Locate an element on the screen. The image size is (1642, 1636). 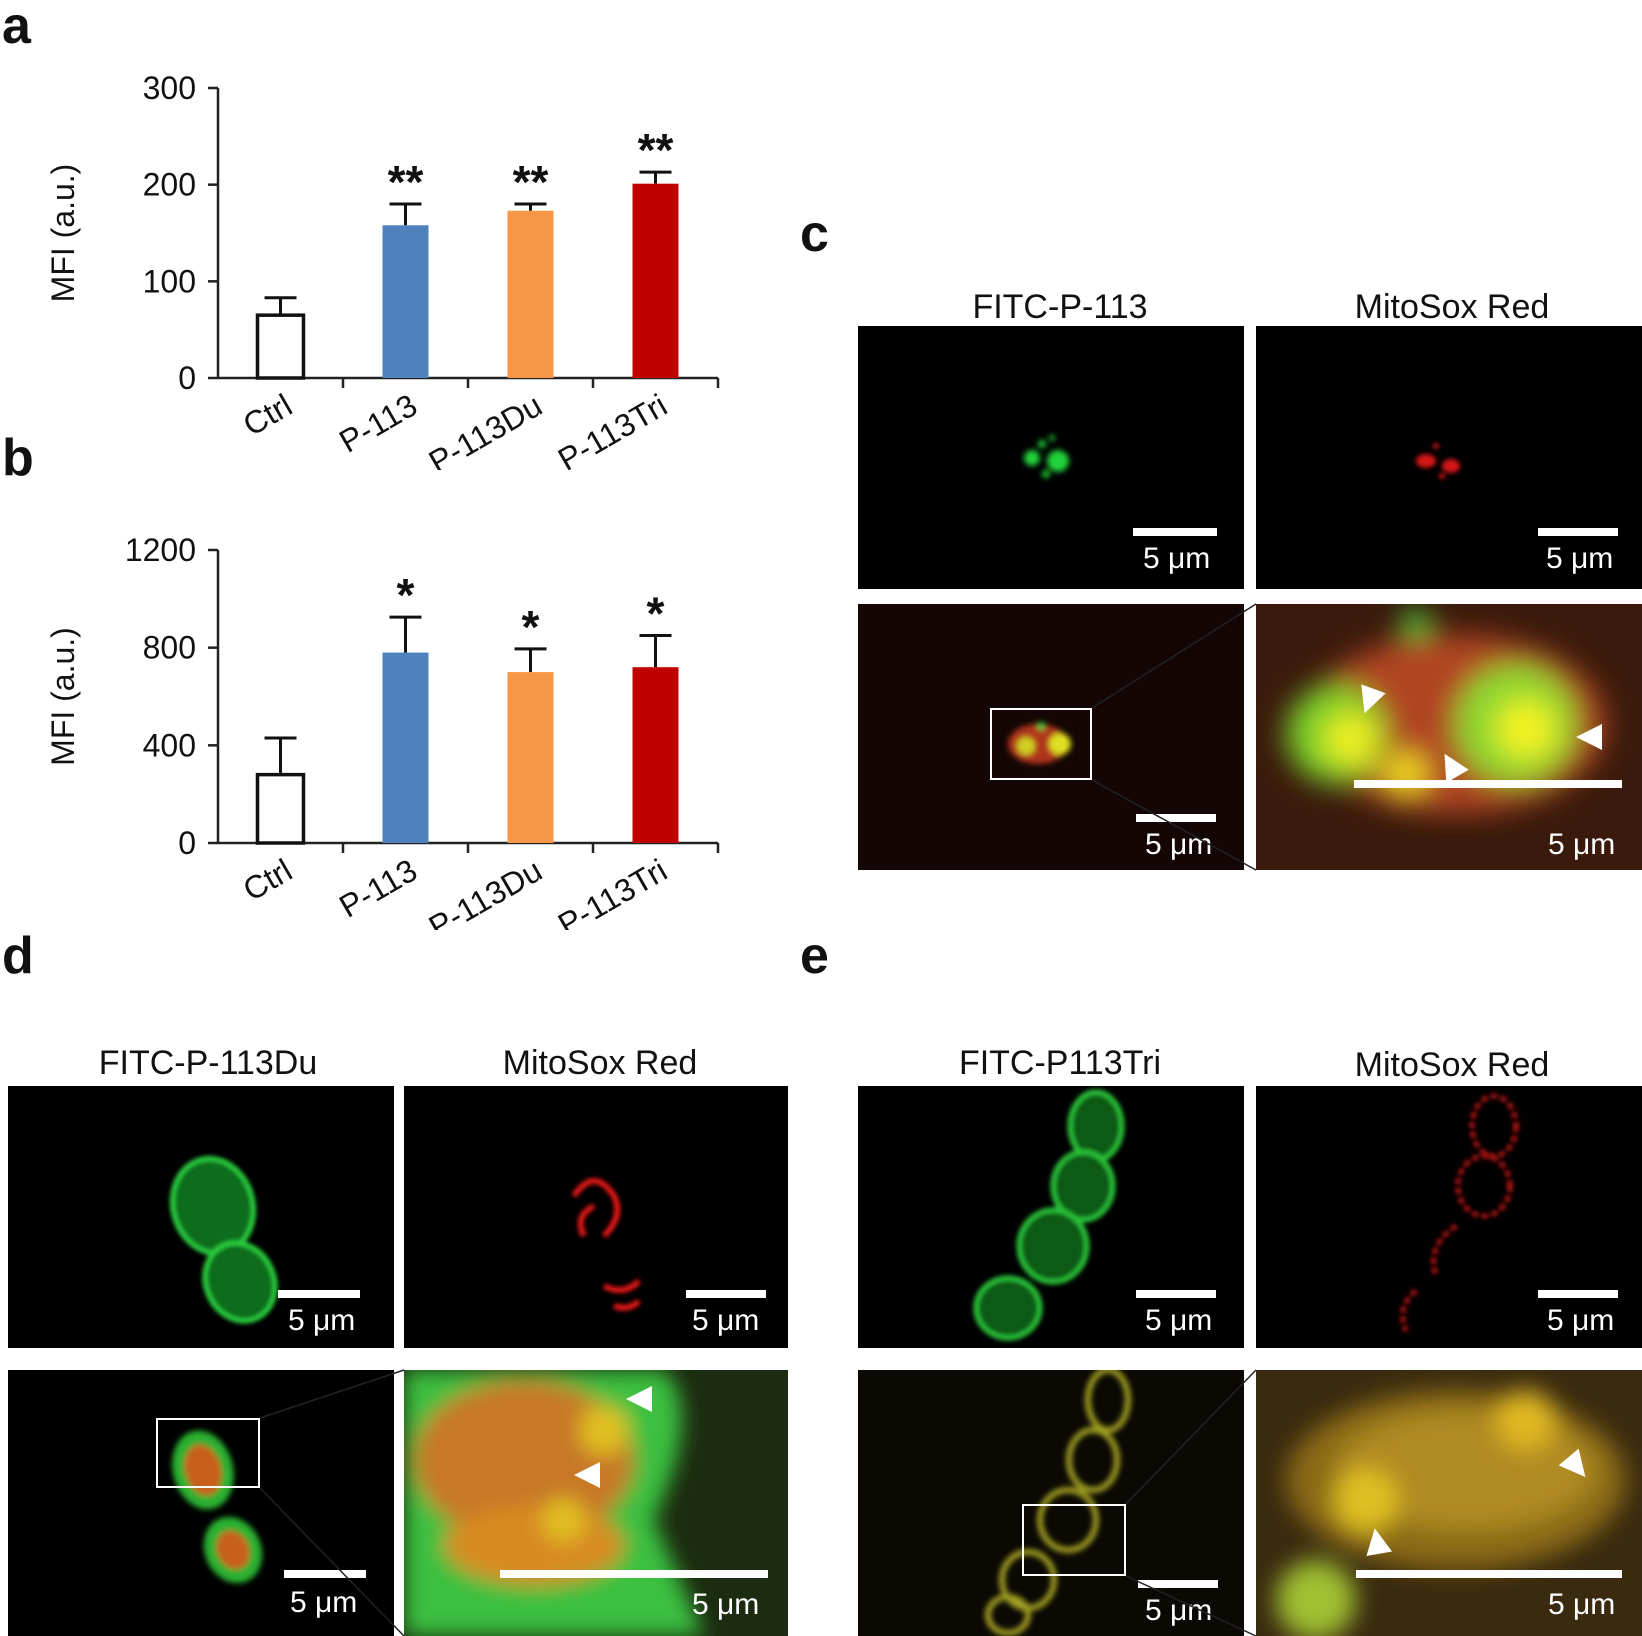
y-tick-label: 800 is located at coordinates (169, 648).